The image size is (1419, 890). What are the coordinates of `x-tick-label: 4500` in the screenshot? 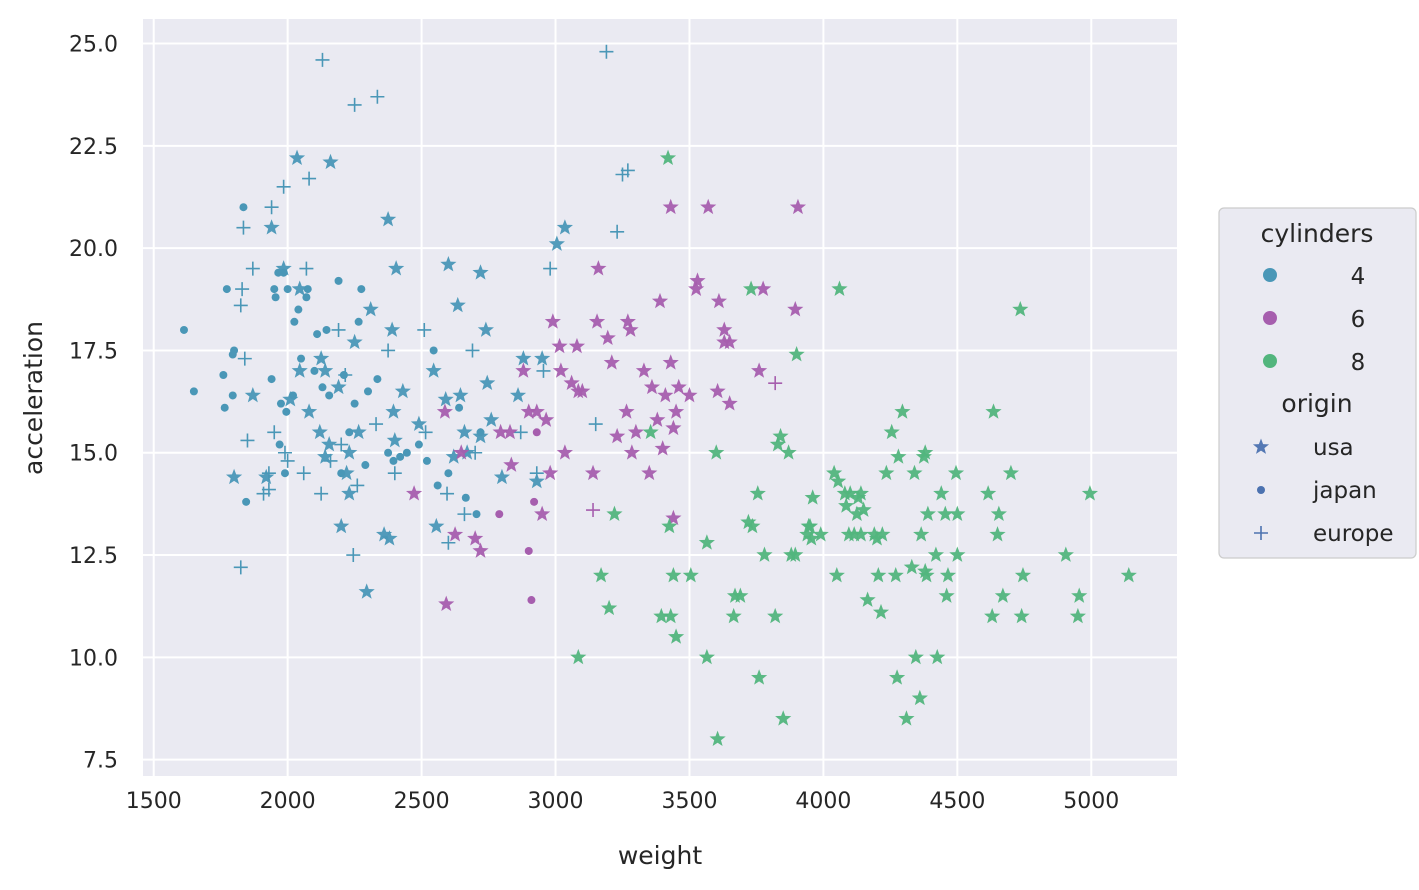 It's located at (957, 801).